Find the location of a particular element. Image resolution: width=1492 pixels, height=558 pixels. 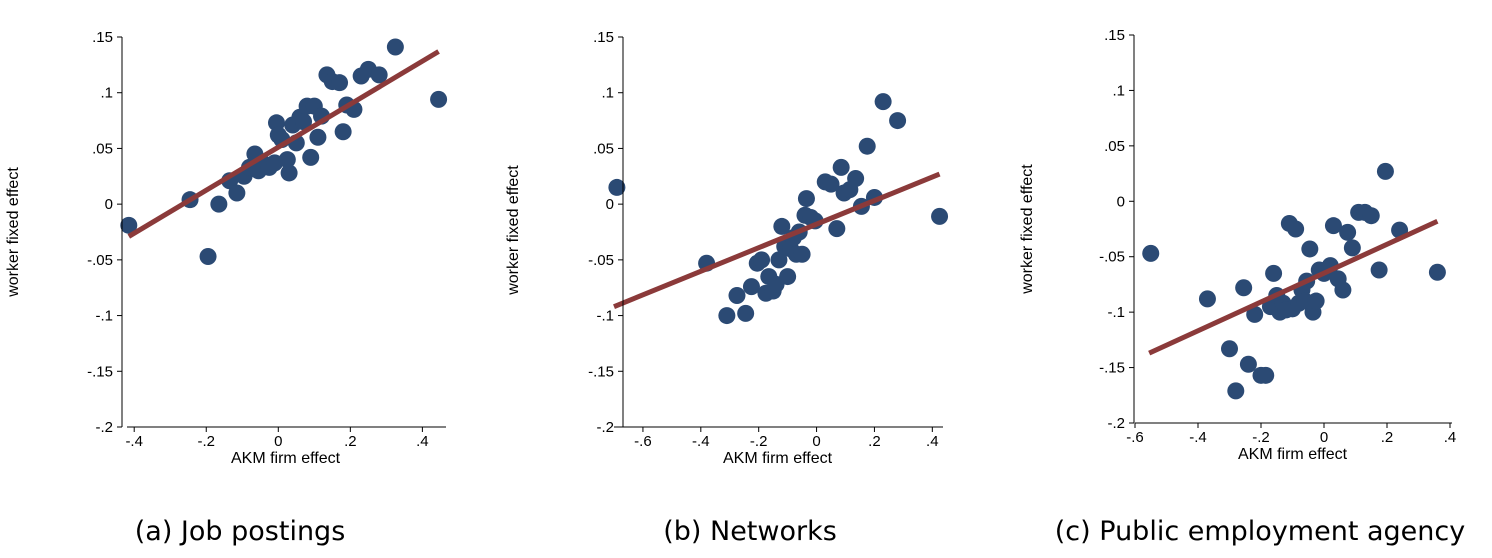

panel-caption: (a) Job postings is located at coordinates (240, 531).